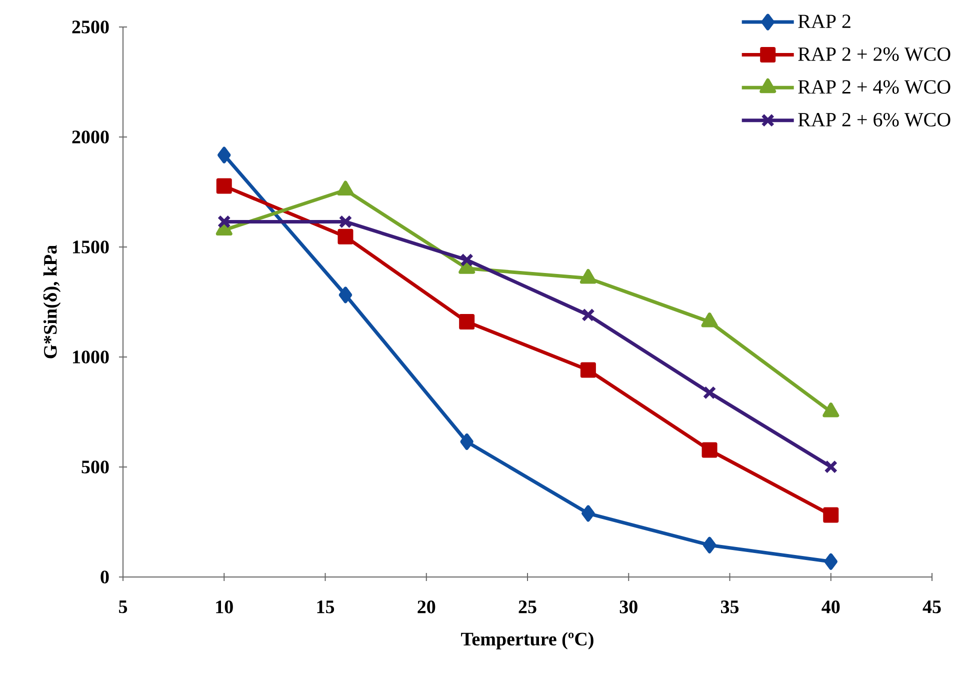 The height and width of the screenshot is (677, 958). I want to click on y-tick-label: 1000, so click(90, 357).